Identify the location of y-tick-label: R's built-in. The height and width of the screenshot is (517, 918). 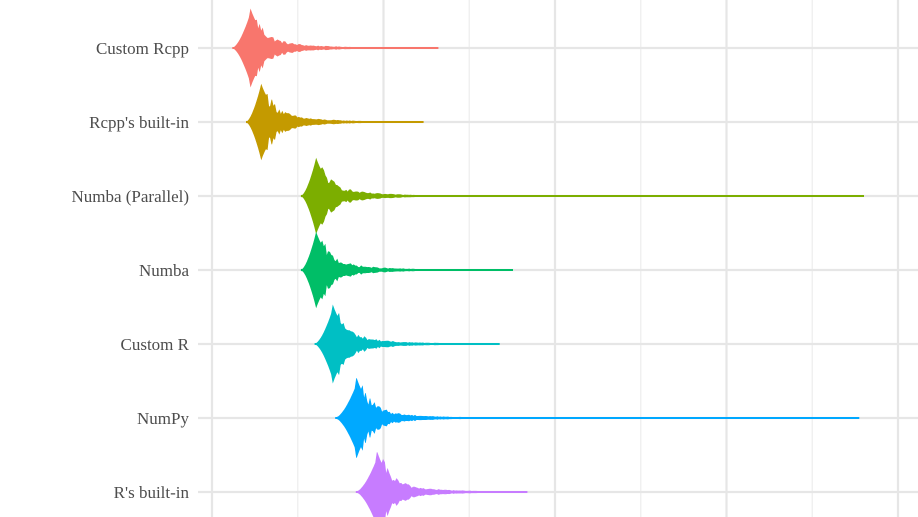
(152, 492).